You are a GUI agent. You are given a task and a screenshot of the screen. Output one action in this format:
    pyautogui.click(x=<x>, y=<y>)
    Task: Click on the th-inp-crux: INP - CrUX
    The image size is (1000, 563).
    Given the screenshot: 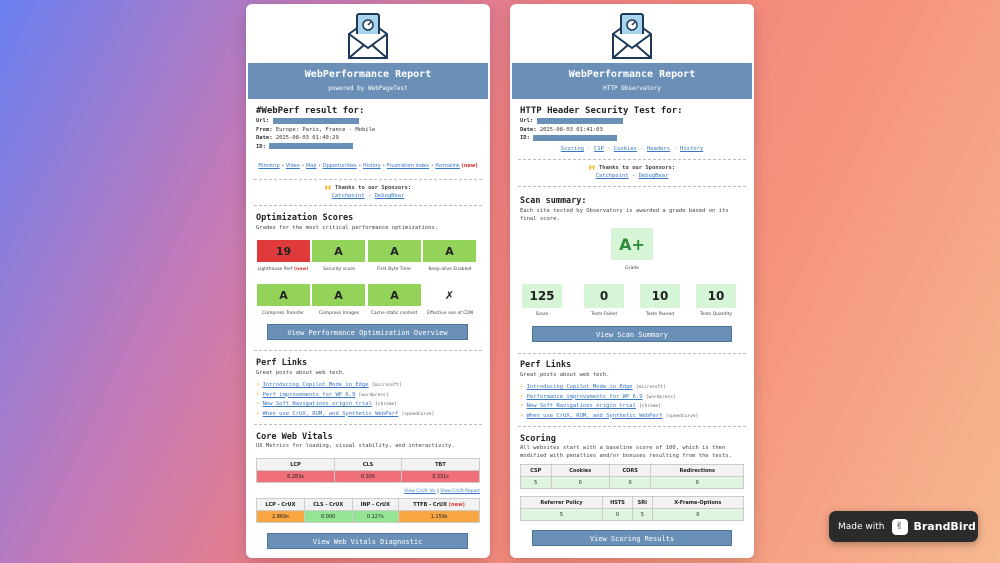 What is the action you would take?
    pyautogui.click(x=375, y=504)
    